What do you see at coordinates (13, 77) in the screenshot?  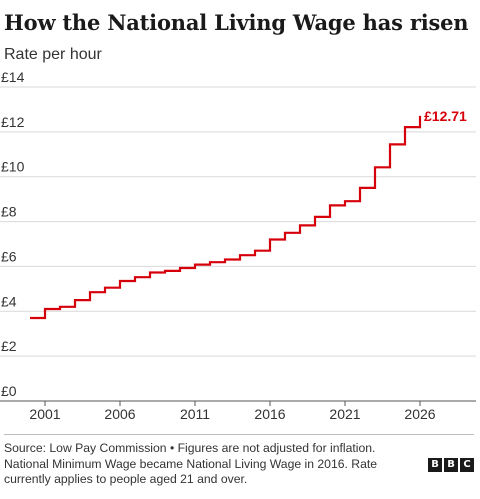 I see `y-tick-label: £14` at bounding box center [13, 77].